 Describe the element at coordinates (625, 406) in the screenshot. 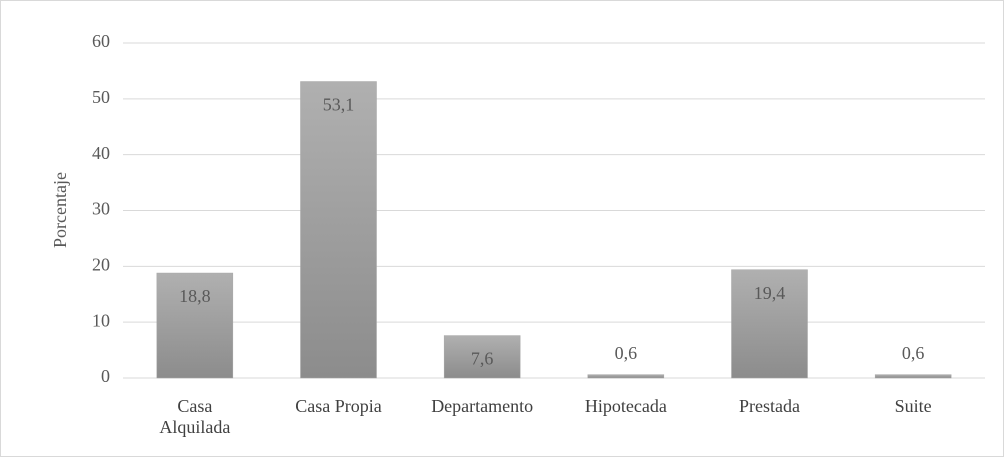

I see `x-tick-label: Hipotecada` at that location.